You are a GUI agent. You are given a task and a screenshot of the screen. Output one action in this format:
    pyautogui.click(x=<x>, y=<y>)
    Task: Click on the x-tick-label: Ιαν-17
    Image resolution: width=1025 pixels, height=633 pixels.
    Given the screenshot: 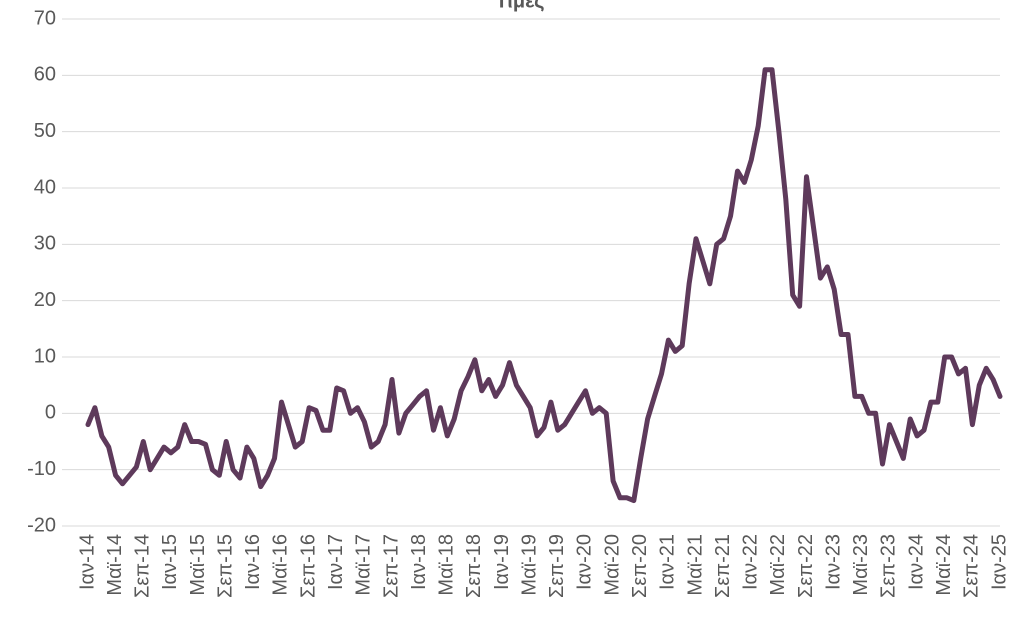 What is the action you would take?
    pyautogui.click(x=336, y=562)
    